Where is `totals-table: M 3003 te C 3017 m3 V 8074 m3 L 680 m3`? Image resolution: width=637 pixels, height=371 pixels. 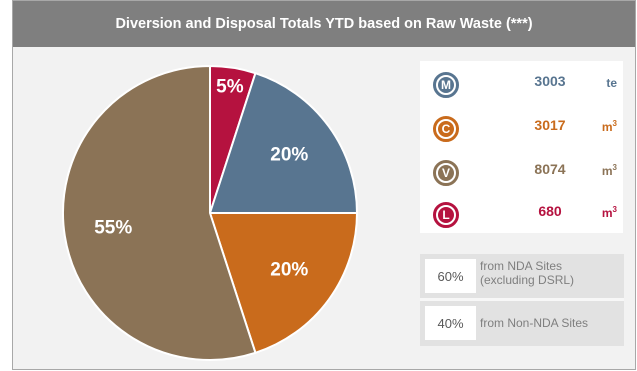 totals-table: M 3003 te C 3017 m3 V 8074 m3 L 680 m3 is located at coordinates (521, 147).